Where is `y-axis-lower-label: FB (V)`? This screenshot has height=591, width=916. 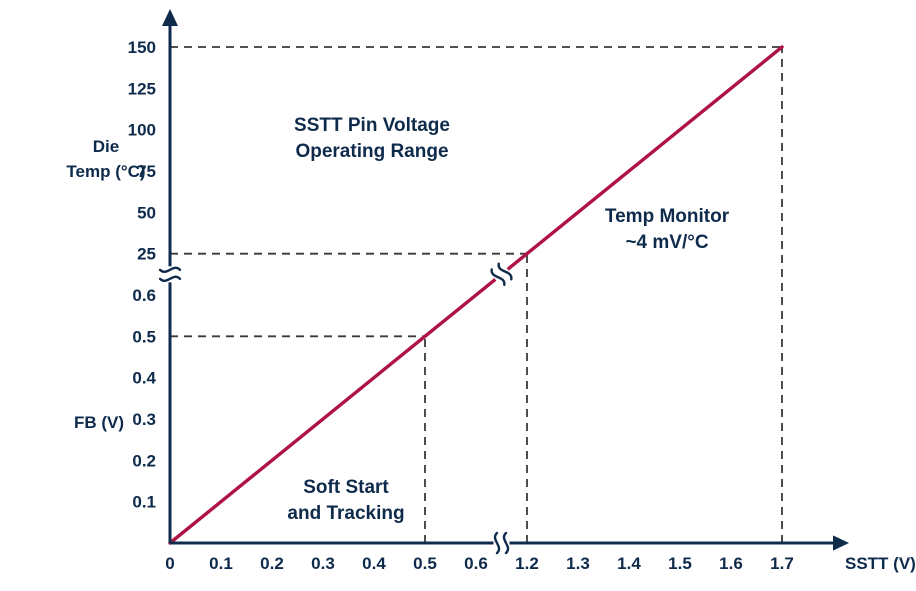
y-axis-lower-label: FB (V) is located at coordinates (99, 422).